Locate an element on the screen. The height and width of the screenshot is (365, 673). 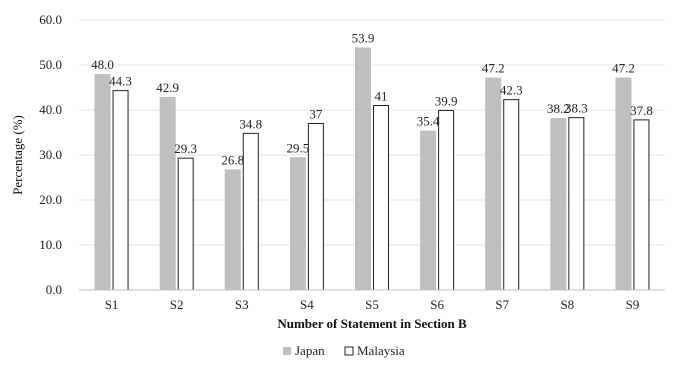
data-label-malaysia: 44.3 is located at coordinates (120, 81).